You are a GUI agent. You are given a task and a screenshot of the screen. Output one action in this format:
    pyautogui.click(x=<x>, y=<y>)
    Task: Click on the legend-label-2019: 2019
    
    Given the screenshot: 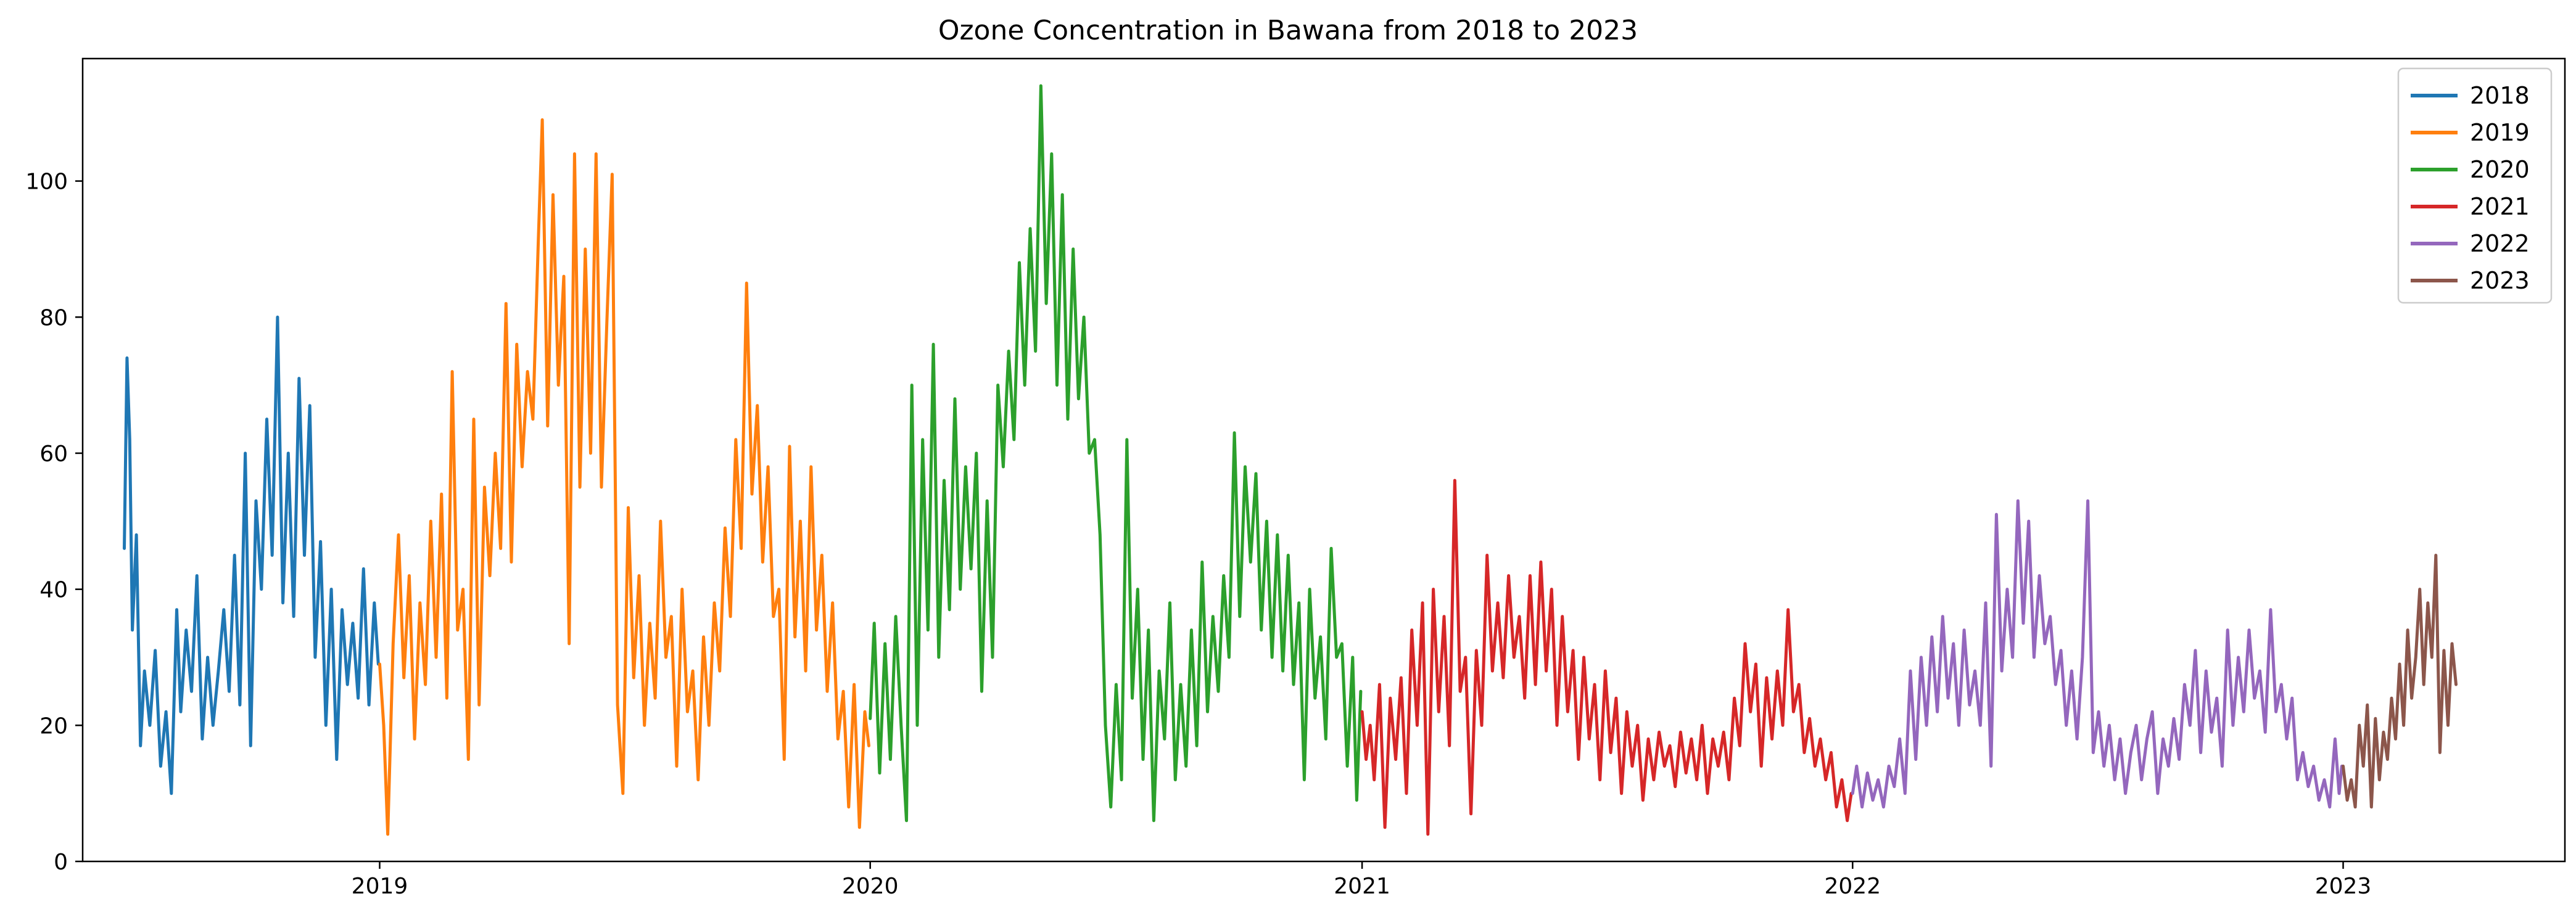 What is the action you would take?
    pyautogui.click(x=2500, y=132)
    